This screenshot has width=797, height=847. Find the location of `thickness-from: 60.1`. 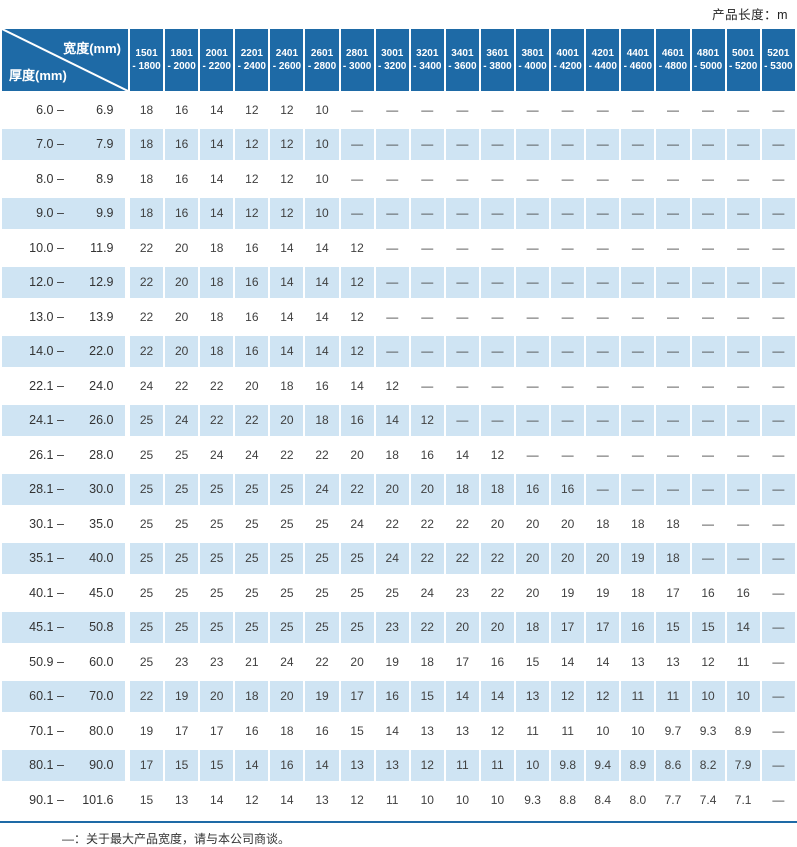

thickness-from: 60.1 is located at coordinates (41, 696).